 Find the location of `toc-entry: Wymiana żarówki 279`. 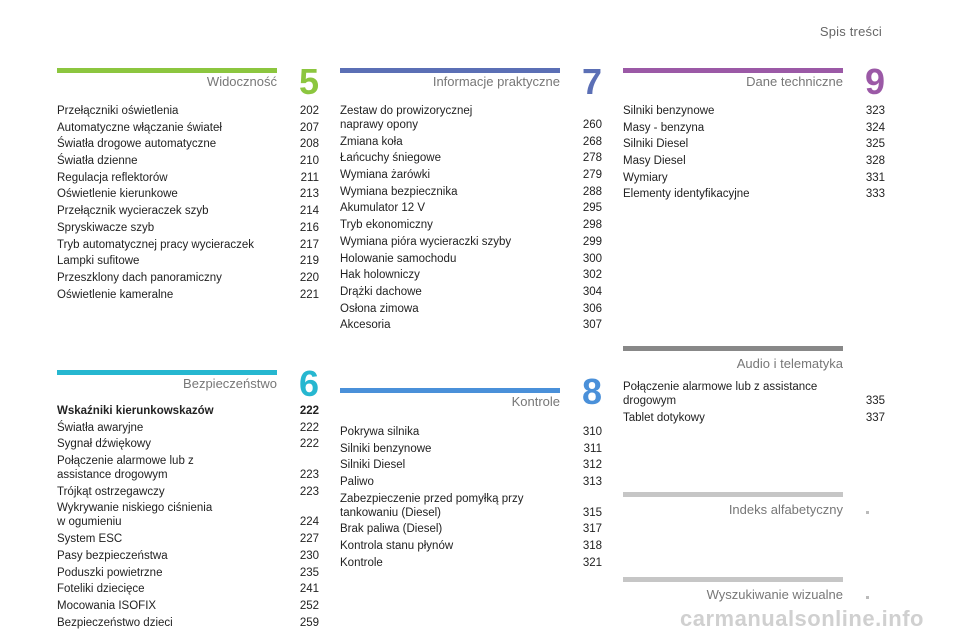

toc-entry: Wymiana żarówki 279 is located at coordinates (471, 175).